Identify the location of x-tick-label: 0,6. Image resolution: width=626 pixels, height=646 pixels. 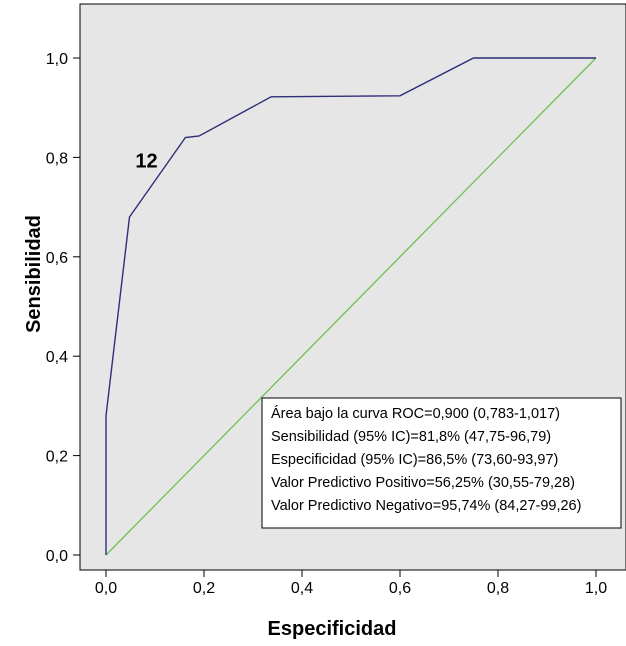
(400, 588).